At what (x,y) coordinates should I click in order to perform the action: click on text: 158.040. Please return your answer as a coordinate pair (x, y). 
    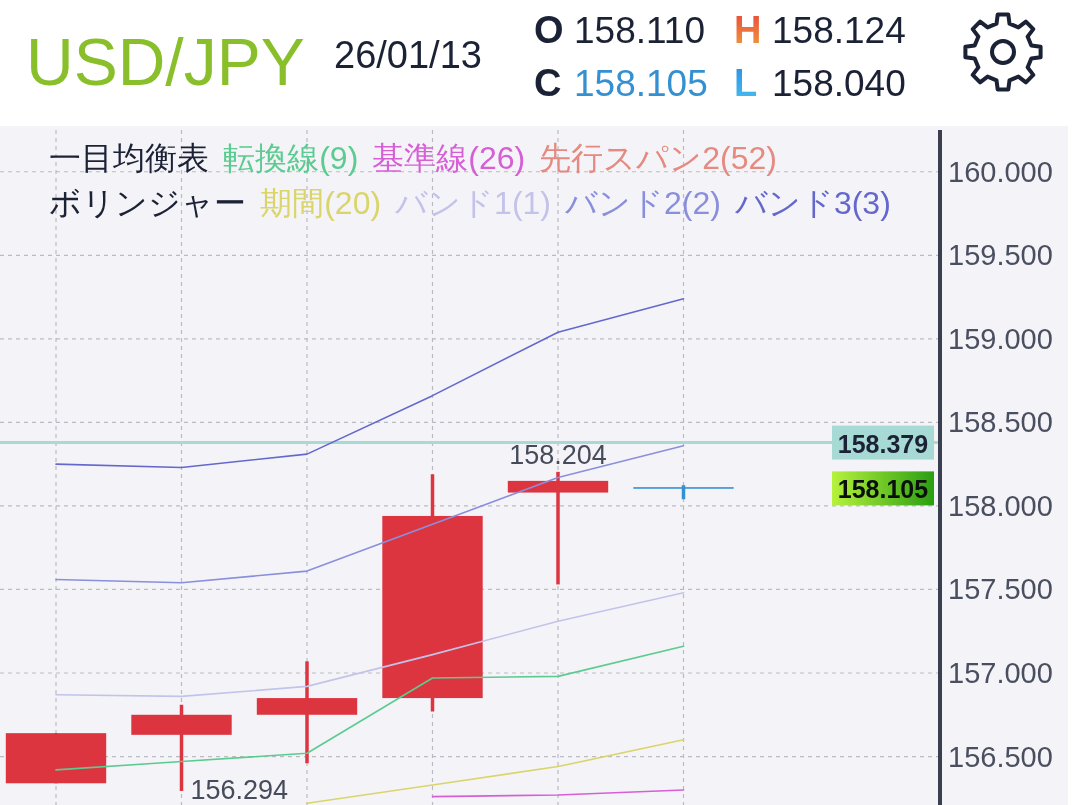
    Looking at the image, I should click on (839, 83).